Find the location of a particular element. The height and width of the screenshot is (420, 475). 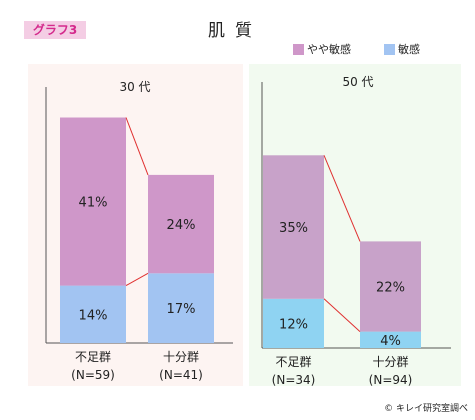

bar-50s-insufficient-somewhat-sensitive is located at coordinates (293, 227).